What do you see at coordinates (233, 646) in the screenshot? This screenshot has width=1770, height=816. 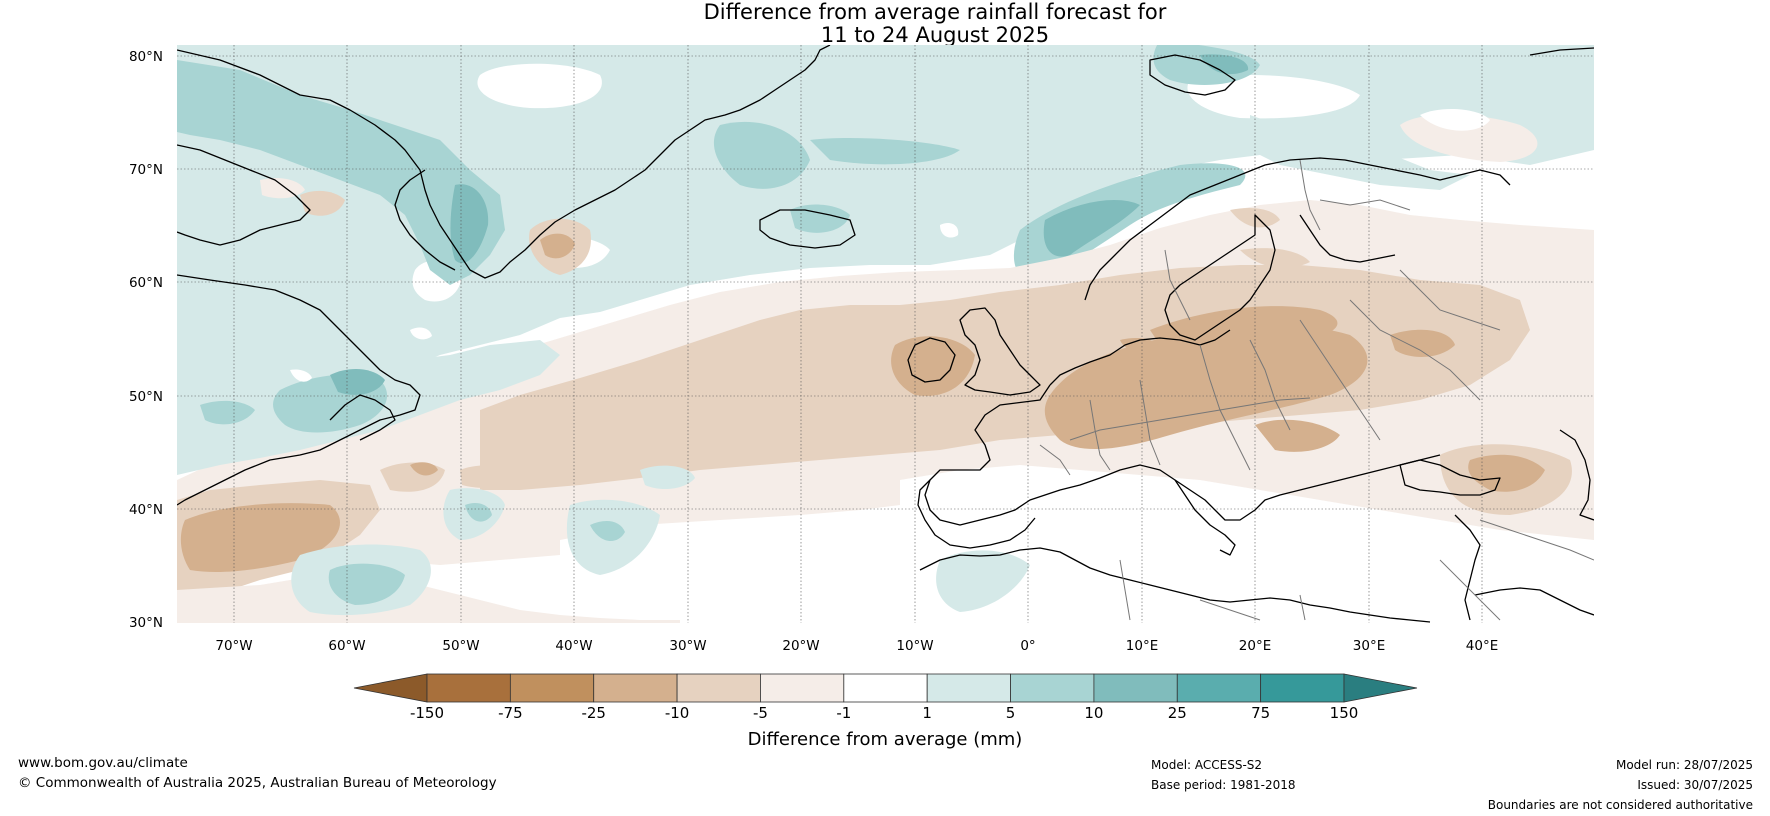 I see `lon-label: 70°W` at bounding box center [233, 646].